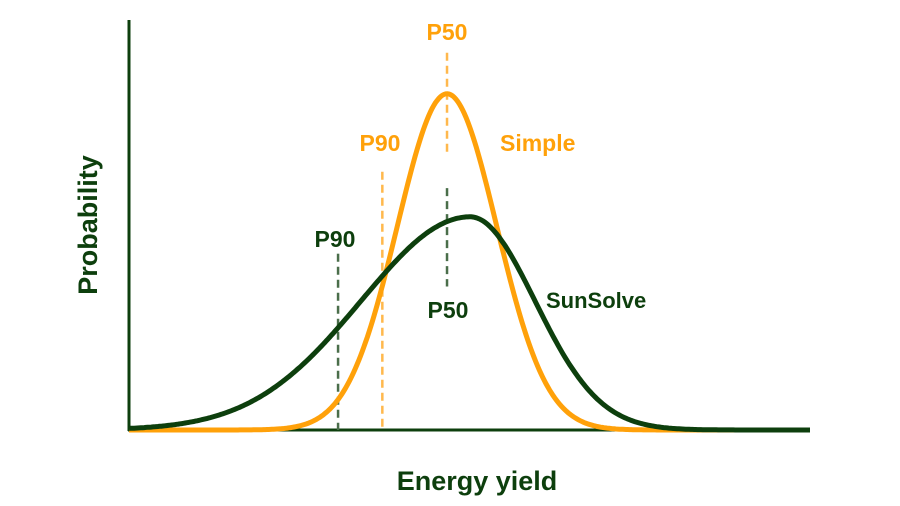 The image size is (900, 506). What do you see at coordinates (88, 225) in the screenshot?
I see `y-axis-label: Probability` at bounding box center [88, 225].